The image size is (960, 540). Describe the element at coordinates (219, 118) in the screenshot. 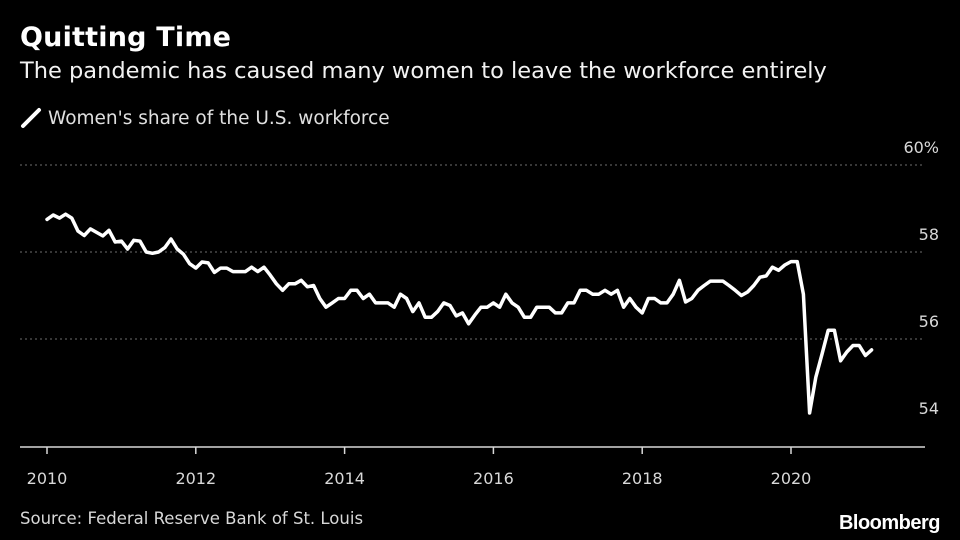

I see `legend-label: Women's share of the U.S. workforce` at that location.